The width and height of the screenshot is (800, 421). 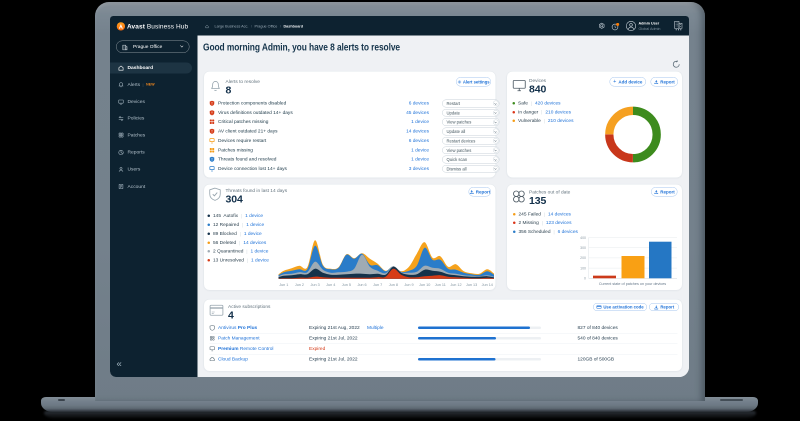 What do you see at coordinates (585, 279) in the screenshot?
I see `svg-text: 0` at bounding box center [585, 279].